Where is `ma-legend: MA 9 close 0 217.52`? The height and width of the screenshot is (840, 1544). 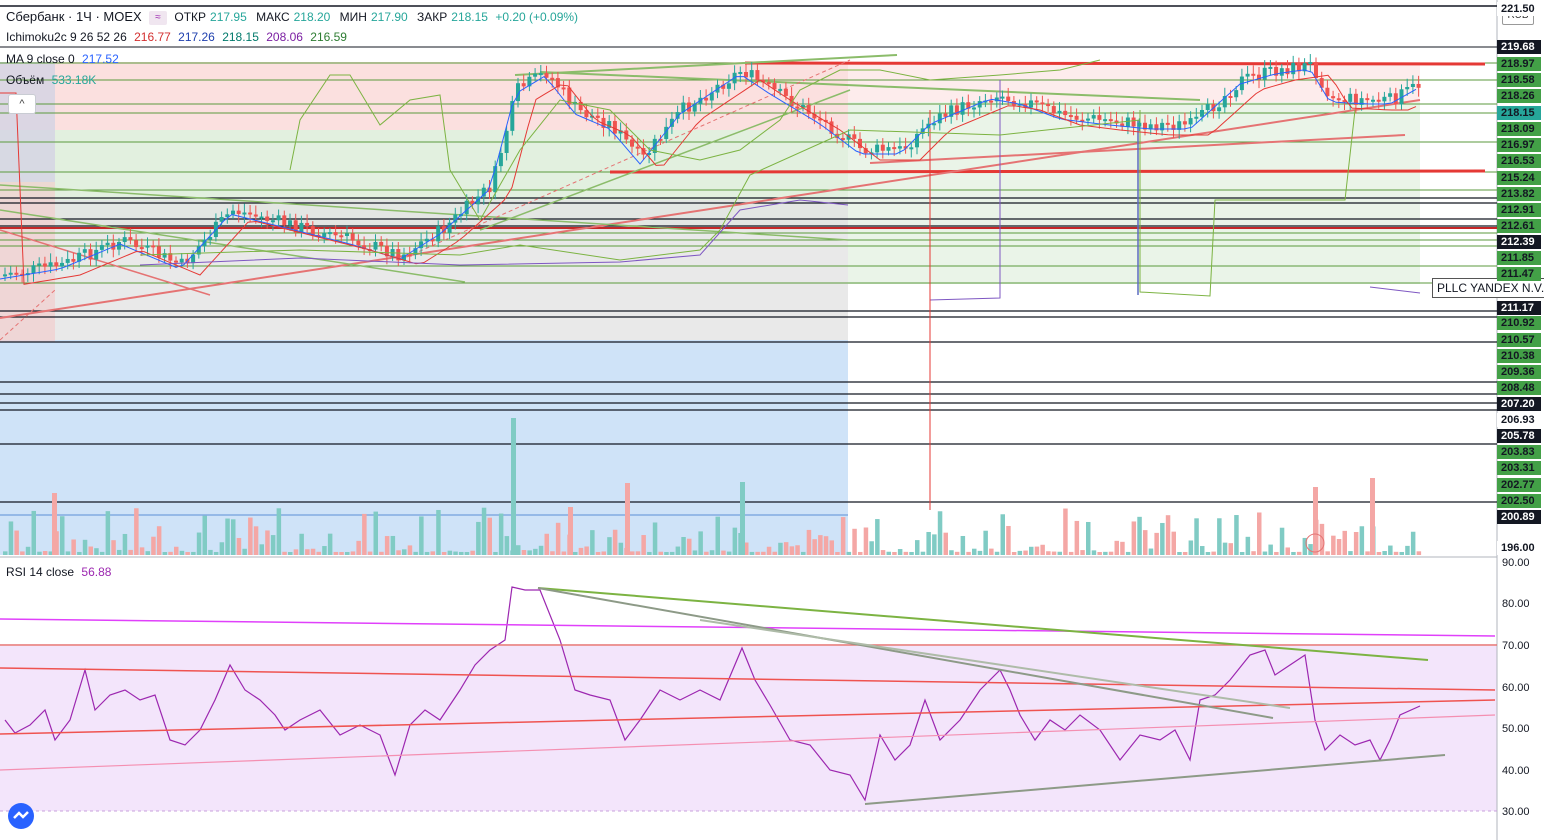 ma-legend: MA 9 close 0 217.52 is located at coordinates (64, 59).